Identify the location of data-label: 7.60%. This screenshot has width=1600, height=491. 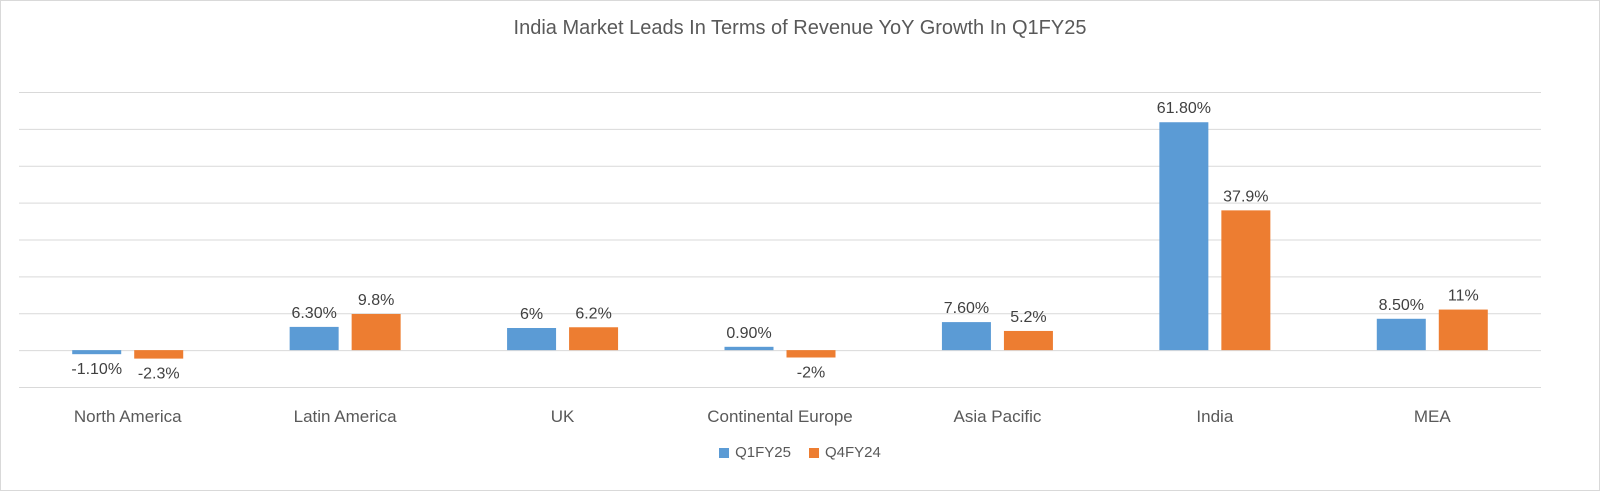
(966, 308).